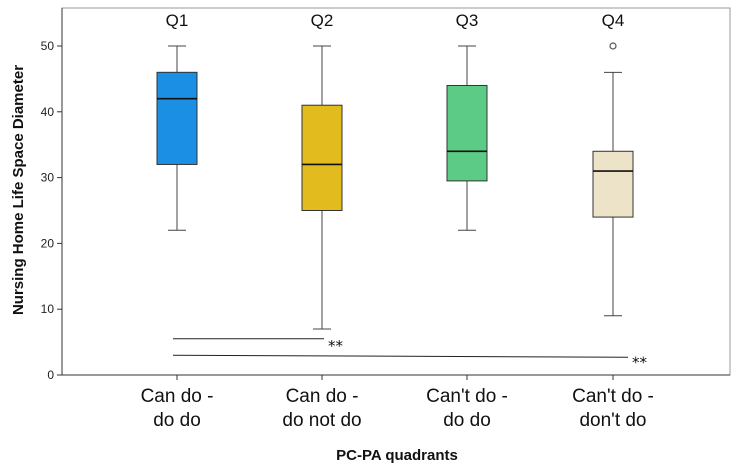 This screenshot has height=472, width=744. I want to click on outlier-point, so click(613, 46).